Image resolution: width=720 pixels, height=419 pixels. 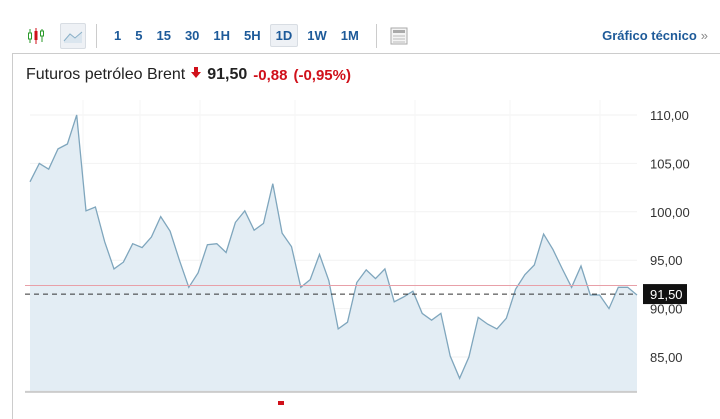 What do you see at coordinates (192, 35) in the screenshot?
I see `interval-30: 30` at bounding box center [192, 35].